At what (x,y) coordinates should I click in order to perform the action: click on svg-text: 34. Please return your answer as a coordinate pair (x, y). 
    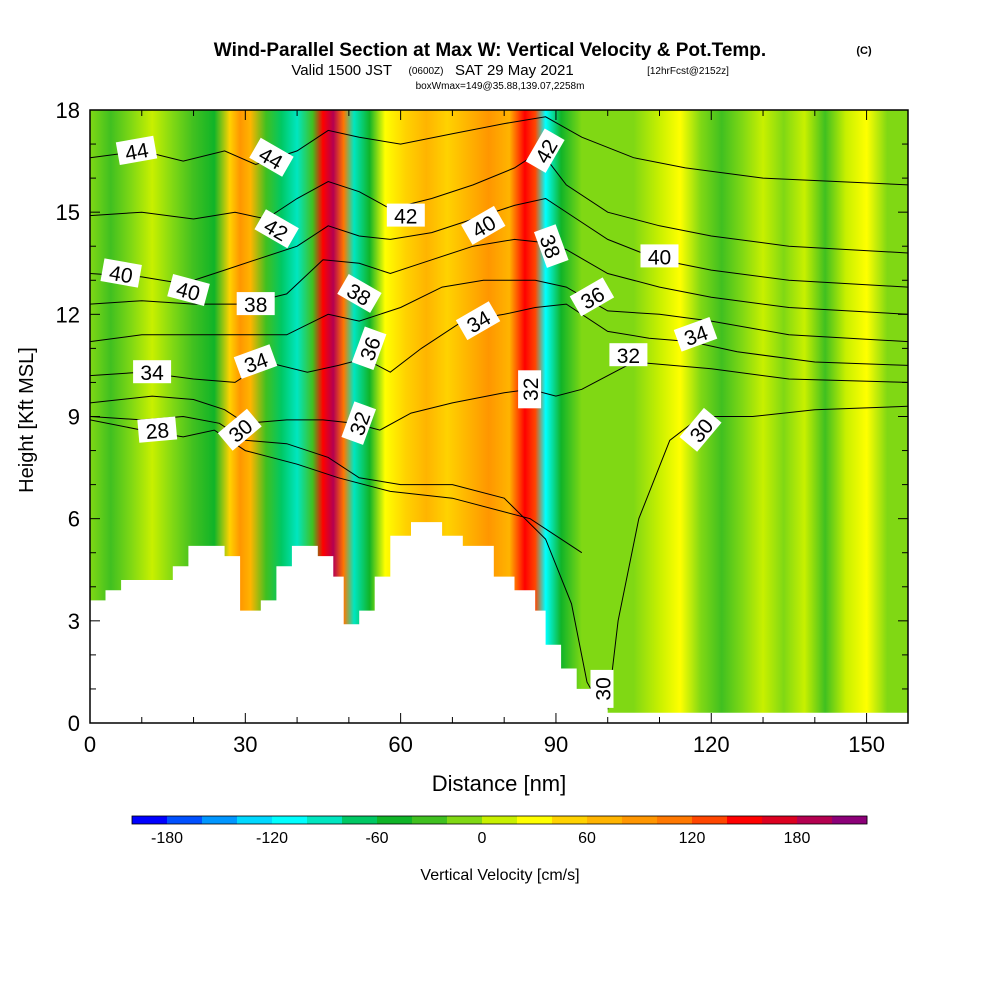
    Looking at the image, I should click on (152, 373).